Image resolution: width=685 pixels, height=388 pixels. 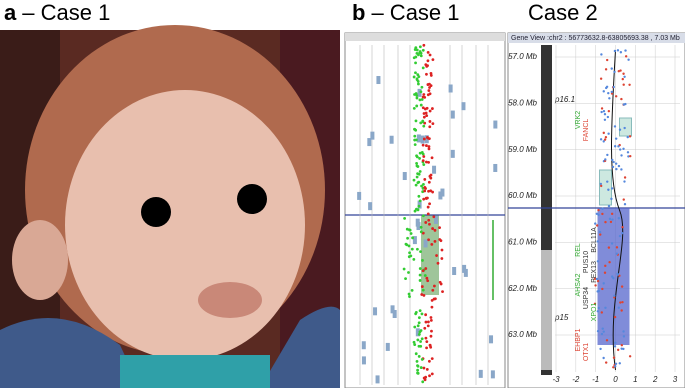 What do you see at coordinates (578, 250) in the screenshot?
I see `gene-label: REL` at bounding box center [578, 250].